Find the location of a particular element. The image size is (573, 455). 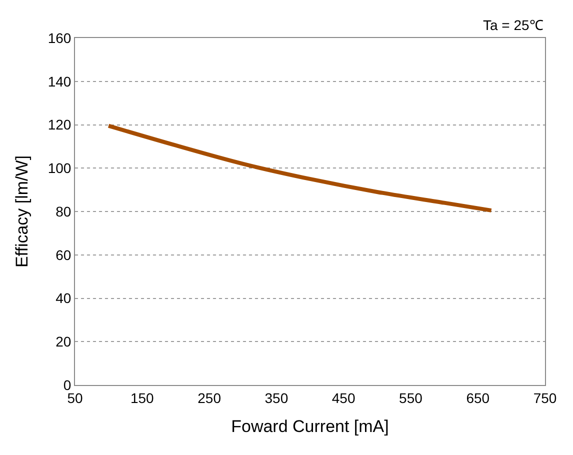

x-tick-label: 550 is located at coordinates (411, 398).